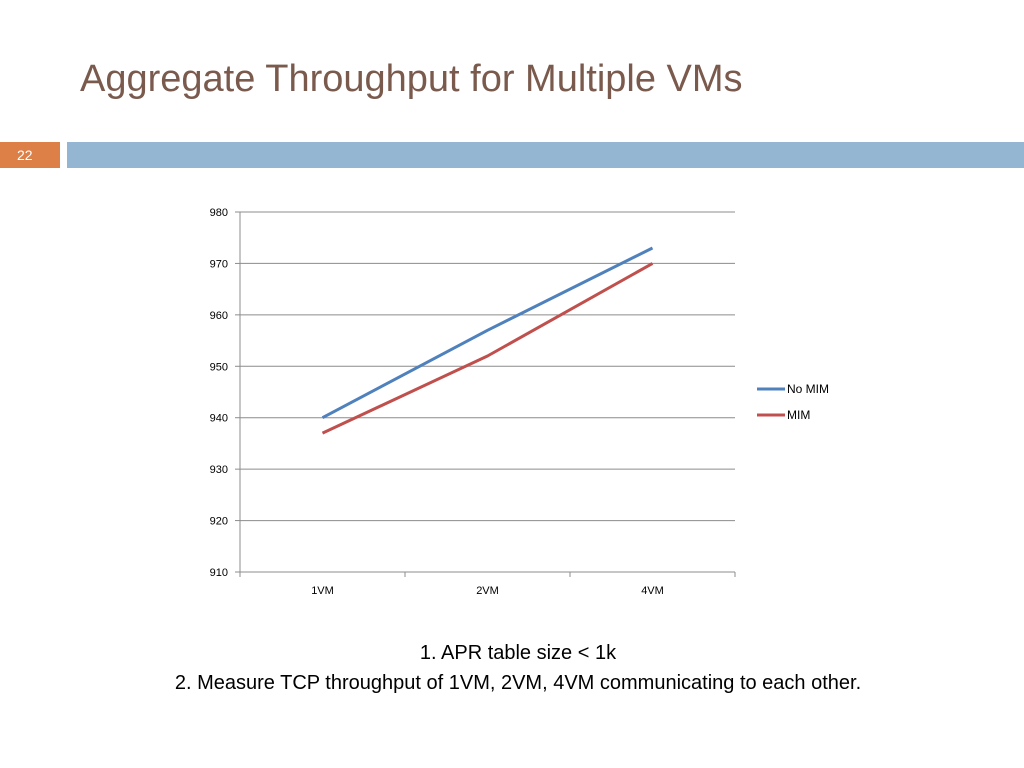  I want to click on slide-title: Aggregate Throughput for Multiple VMs, so click(411, 79).